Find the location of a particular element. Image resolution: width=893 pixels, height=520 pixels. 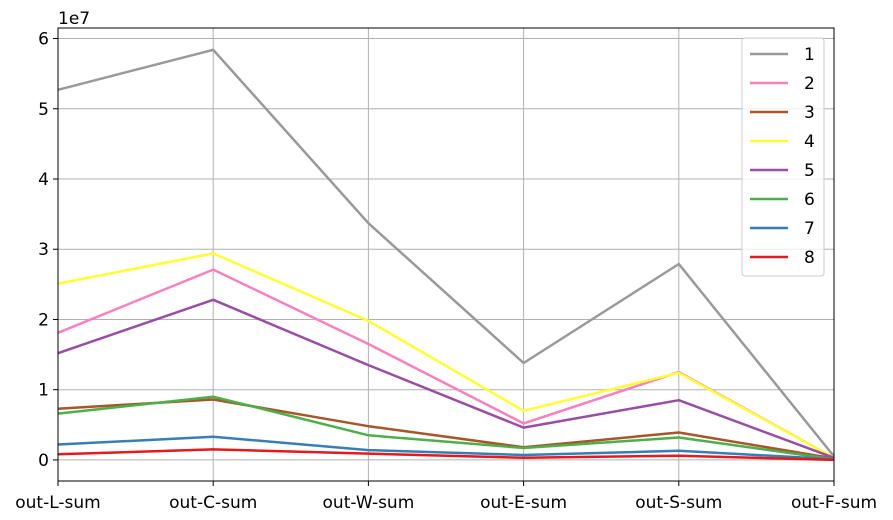

x-tick-label: out-S-sum is located at coordinates (678, 503).